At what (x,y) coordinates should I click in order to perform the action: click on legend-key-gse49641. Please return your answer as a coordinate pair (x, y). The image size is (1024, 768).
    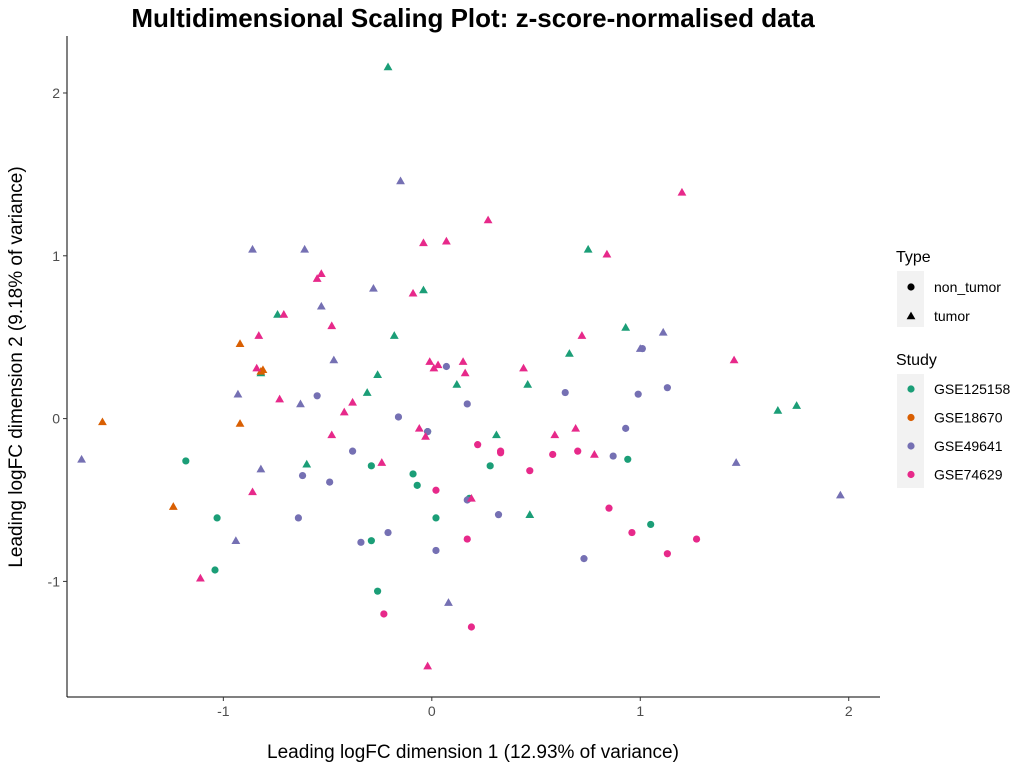
    Looking at the image, I should click on (911, 446).